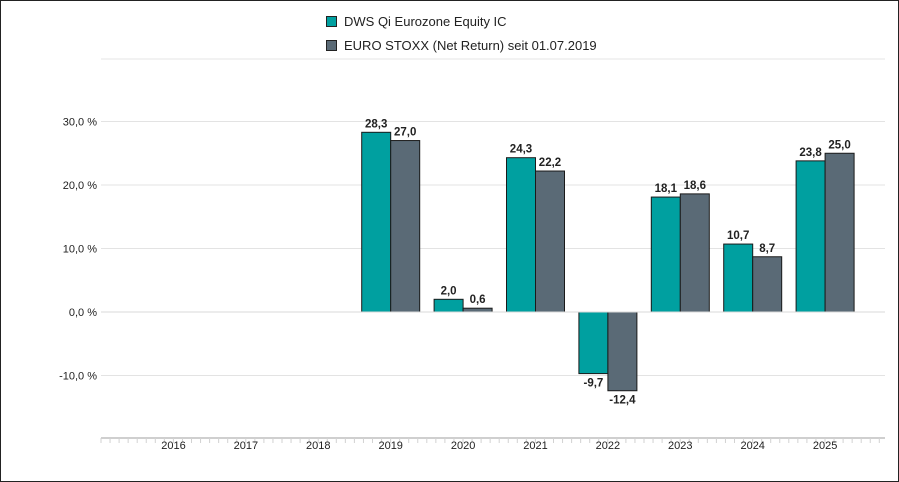 This screenshot has height=482, width=899. Describe the element at coordinates (478, 300) in the screenshot. I see `data-label-benchmark: 0,6` at that location.